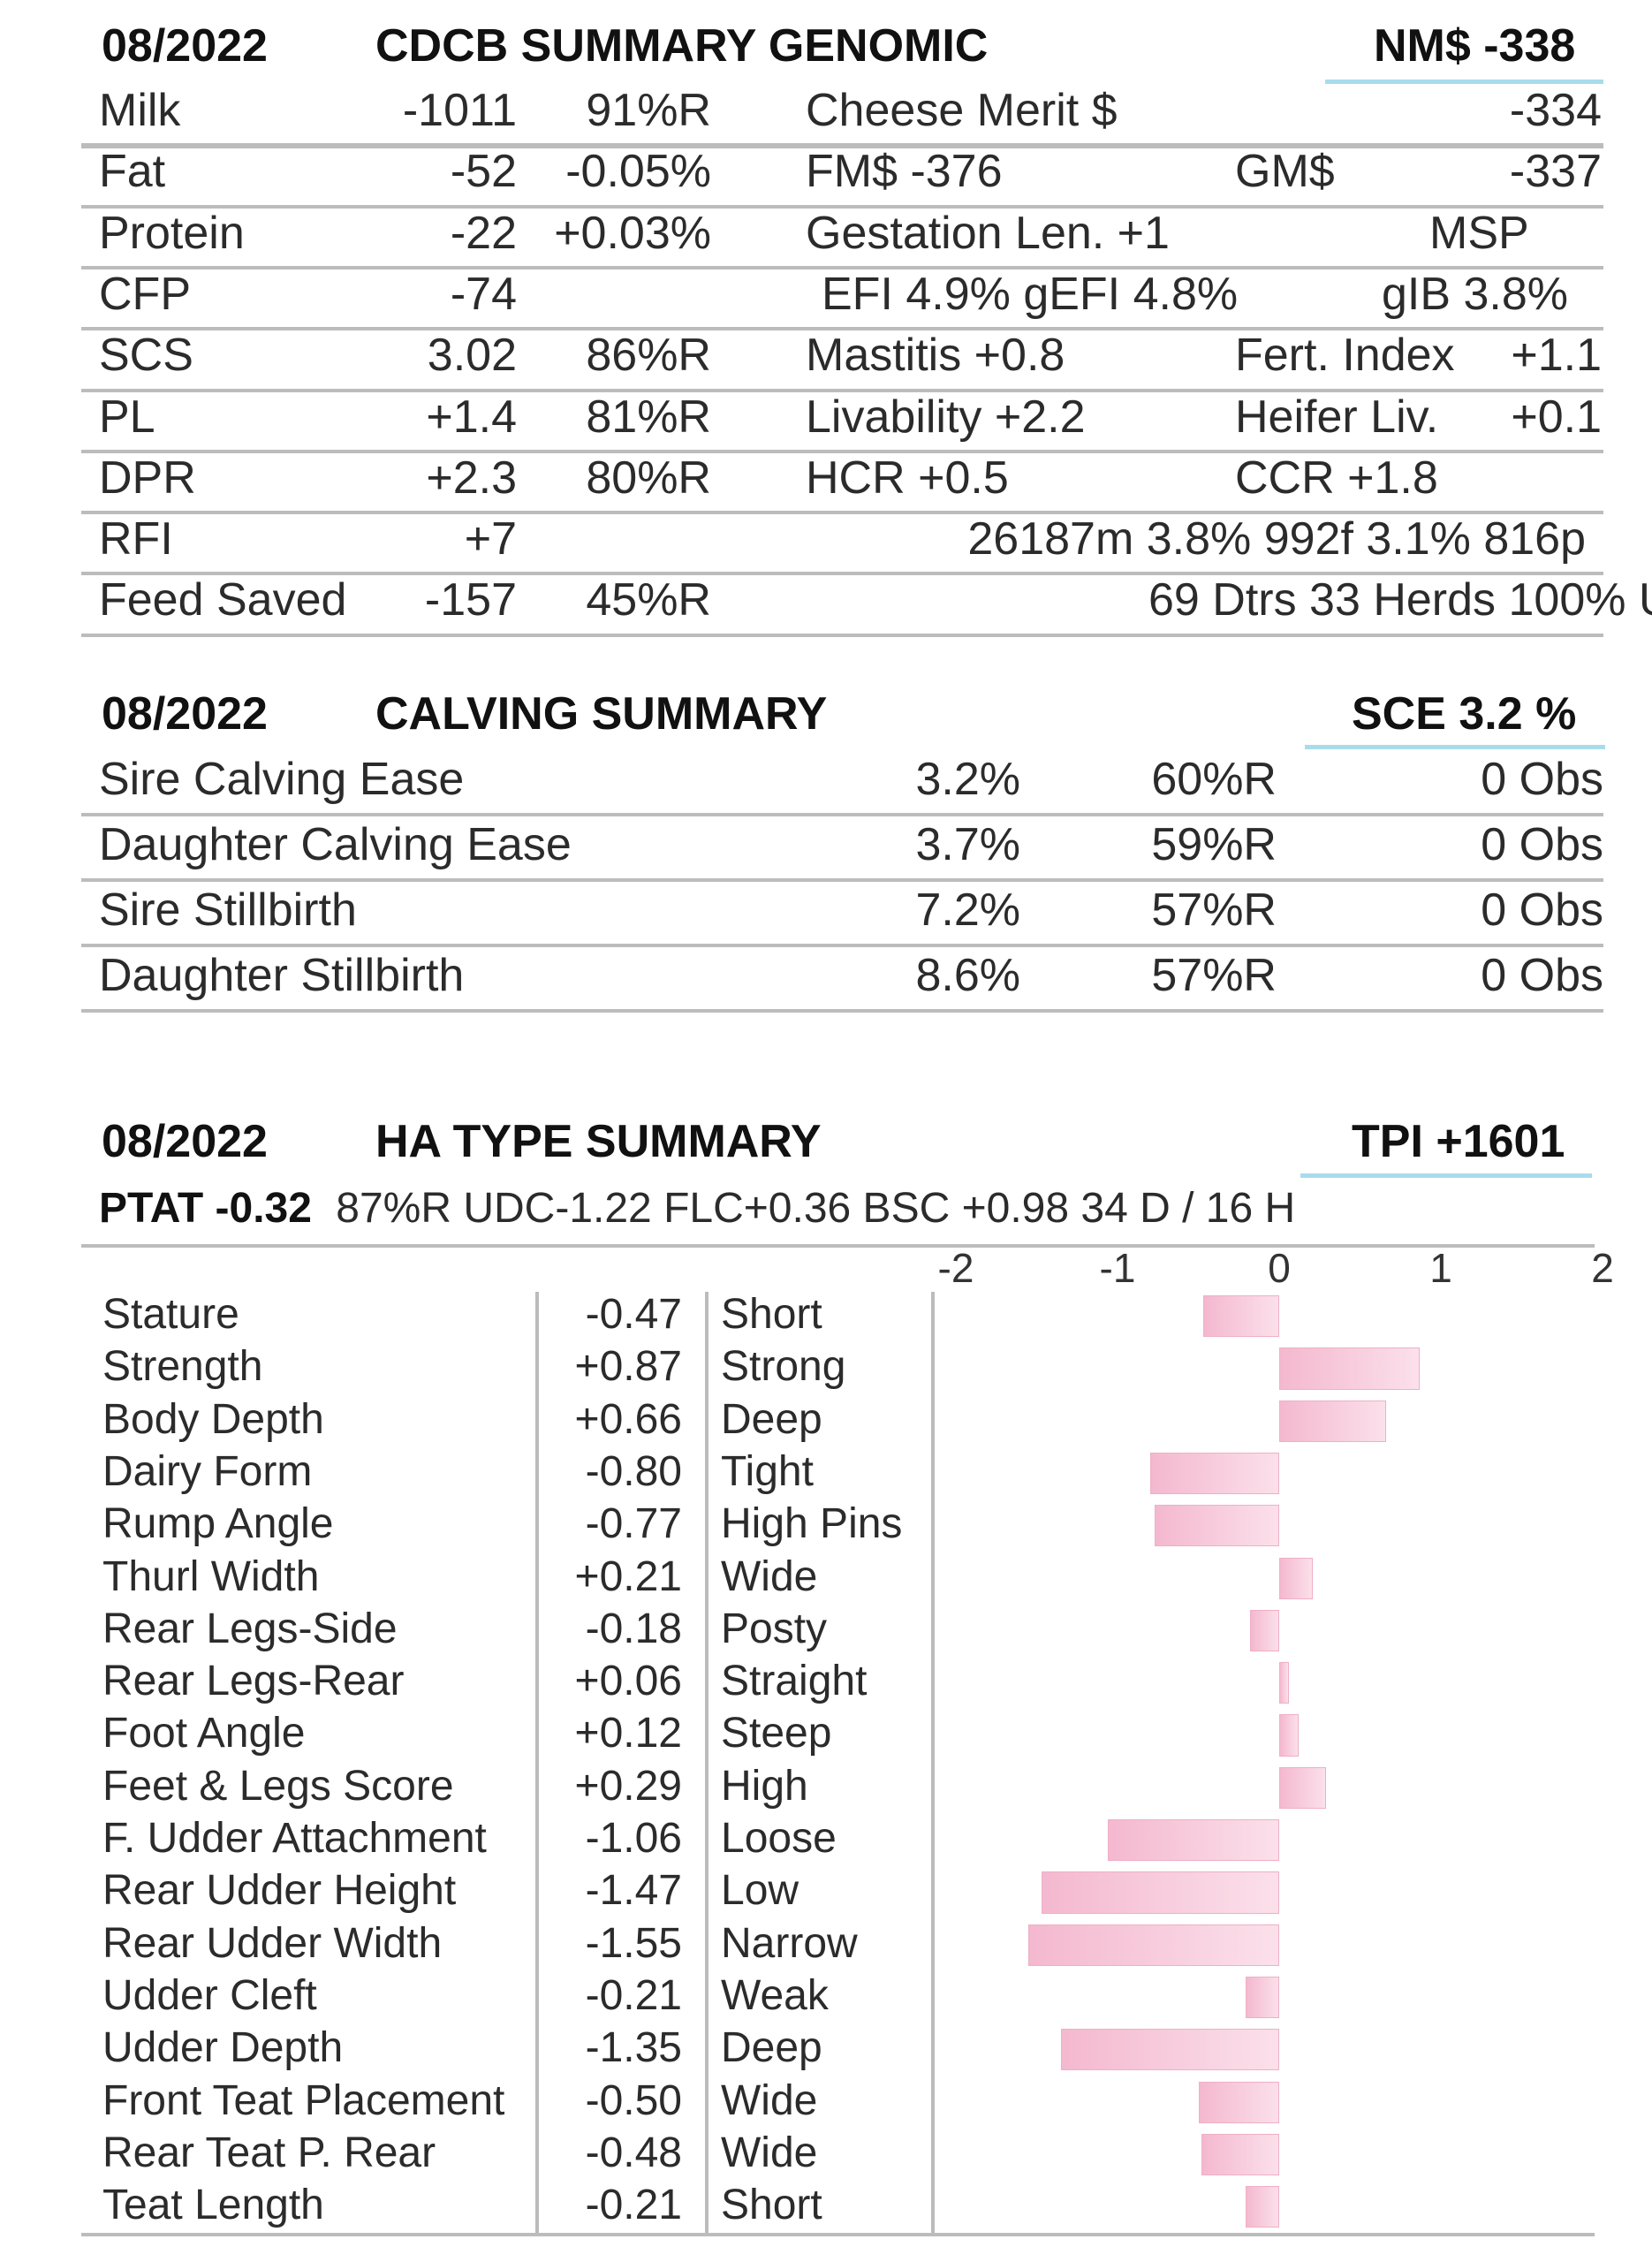 This screenshot has width=1652, height=2262. What do you see at coordinates (250, 1628) in the screenshot?
I see `type-trait-name: Rear Legs-Side` at bounding box center [250, 1628].